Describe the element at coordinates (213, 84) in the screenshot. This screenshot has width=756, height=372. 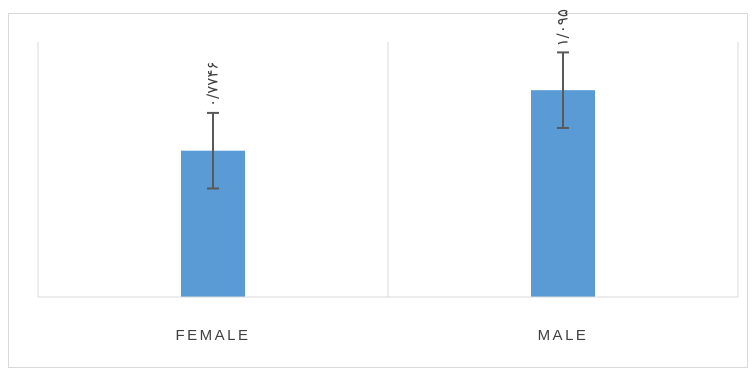
I see `data-label-female: ۰/۷۷۴۶` at that location.